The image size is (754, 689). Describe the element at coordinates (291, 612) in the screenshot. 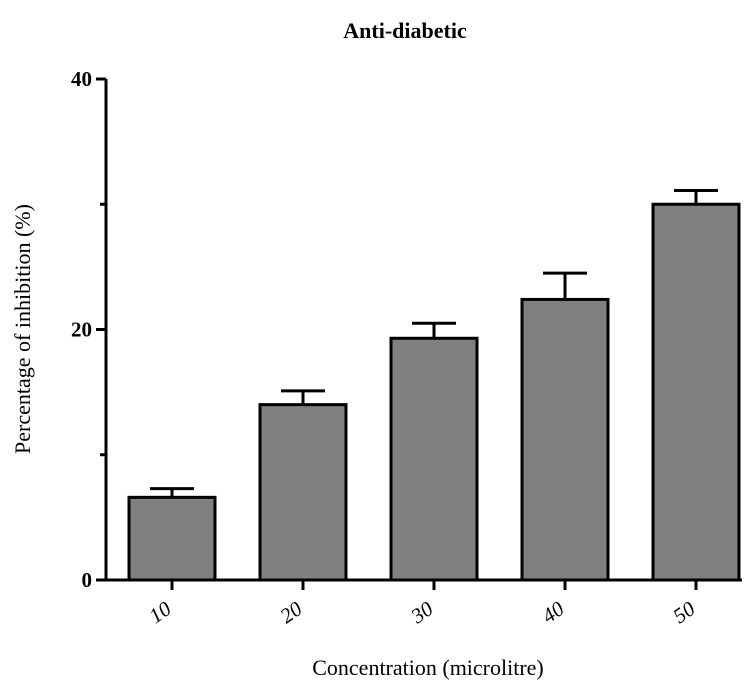

I see `x-tick-label-20: 20` at that location.